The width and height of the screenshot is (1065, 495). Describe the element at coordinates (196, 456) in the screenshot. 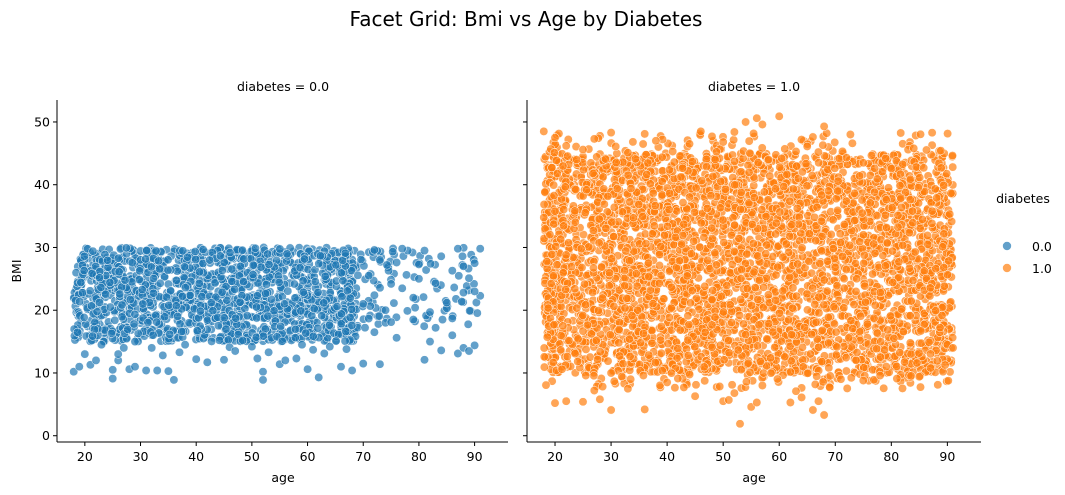

I see `x-tick-label: 40` at that location.